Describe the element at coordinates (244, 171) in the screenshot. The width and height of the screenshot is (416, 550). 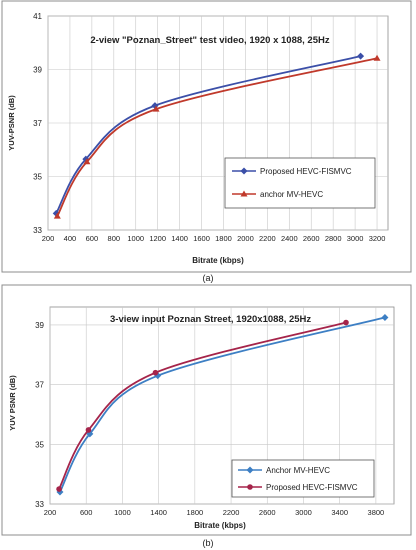
I see `legend-a-marker-proposed` at that location.